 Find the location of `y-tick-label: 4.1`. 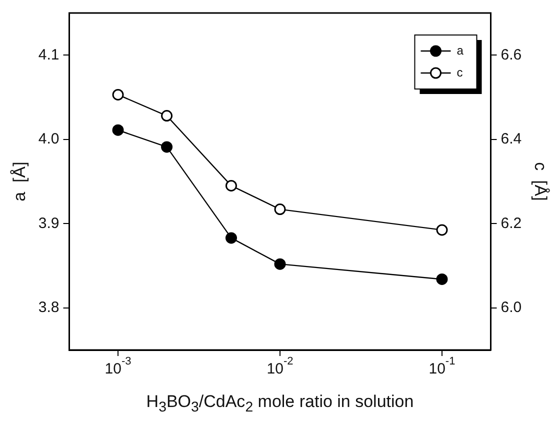

y-tick-label: 4.1 is located at coordinates (49, 55).